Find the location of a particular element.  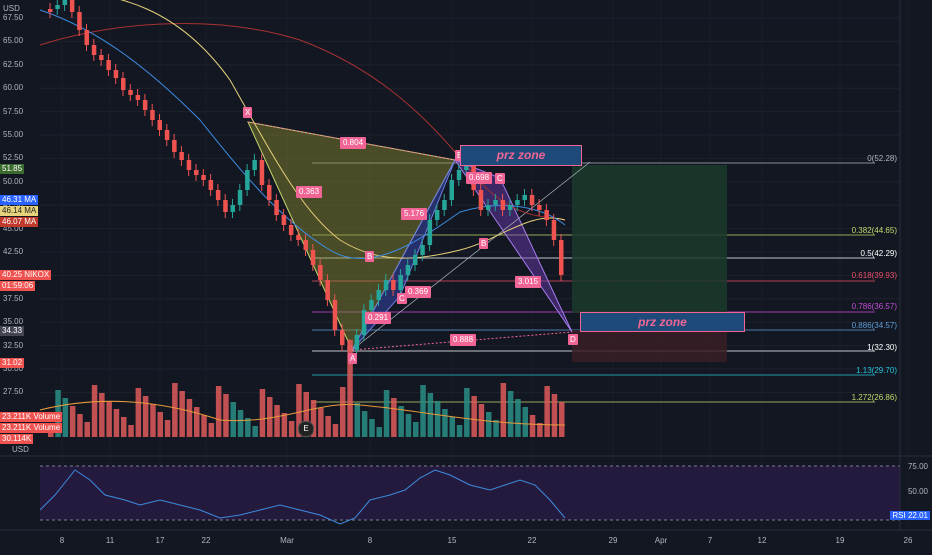

date-tick: 19 is located at coordinates (840, 540).